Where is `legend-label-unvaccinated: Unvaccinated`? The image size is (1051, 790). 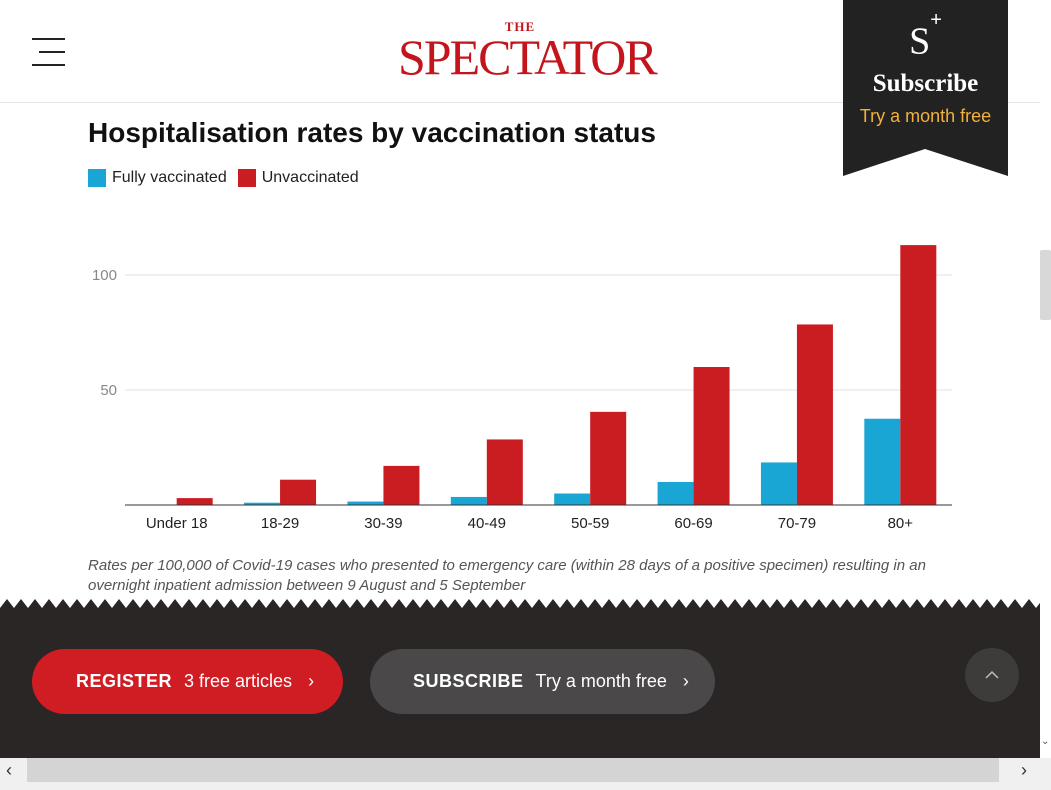
legend-label-unvaccinated: Unvaccinated is located at coordinates (310, 177).